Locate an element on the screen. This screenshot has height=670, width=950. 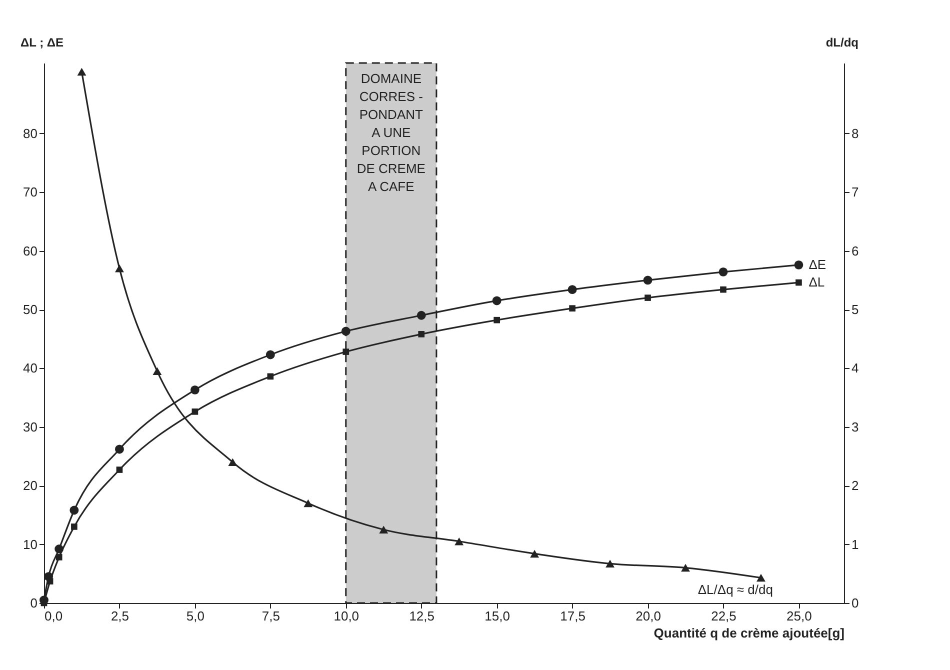
y2-tick-label: 7 is located at coordinates (855, 192).